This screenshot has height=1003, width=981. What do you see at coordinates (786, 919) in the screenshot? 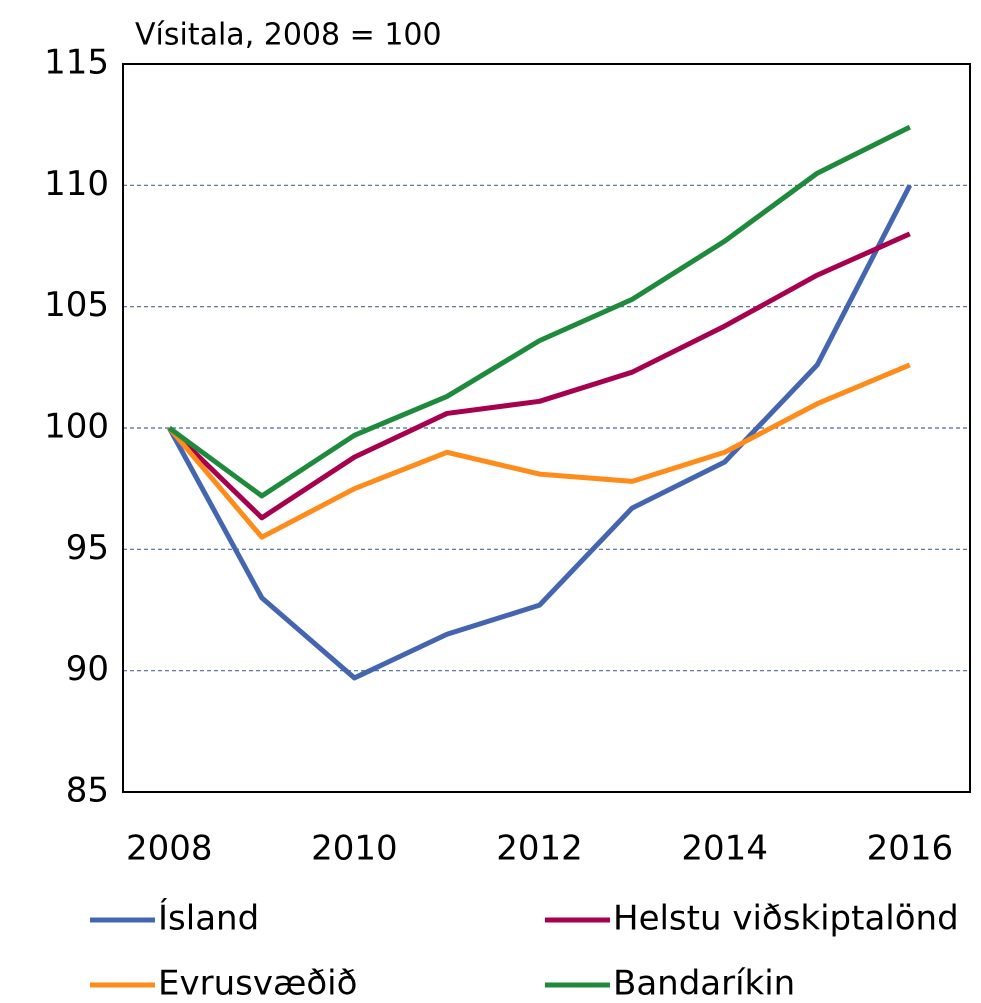
I see `legend-label: Helstu viðskiptalönd` at bounding box center [786, 919].